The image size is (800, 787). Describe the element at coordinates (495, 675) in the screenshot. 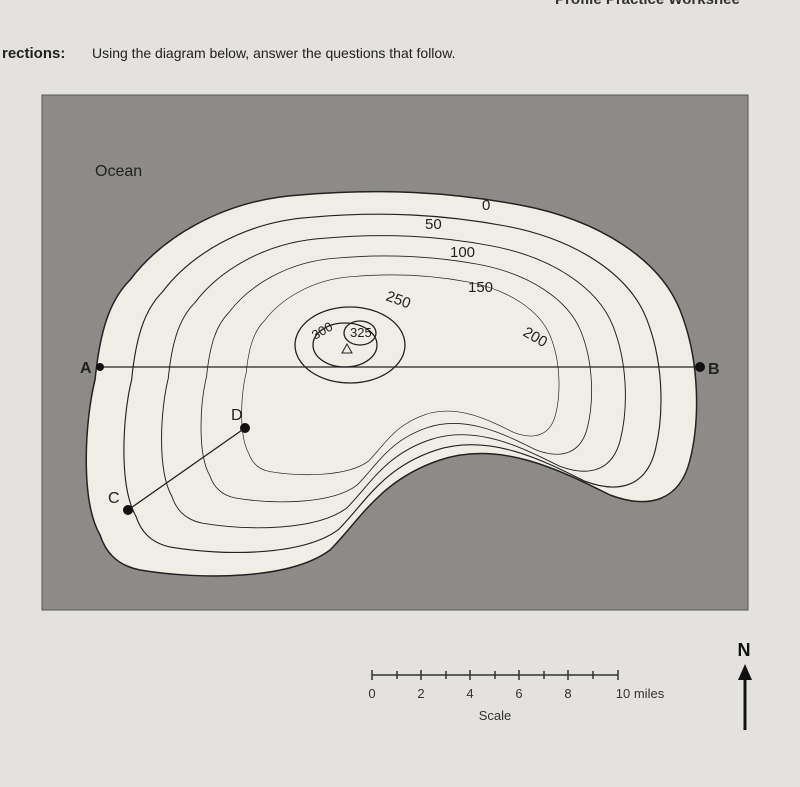

I see `scale-bar` at that location.